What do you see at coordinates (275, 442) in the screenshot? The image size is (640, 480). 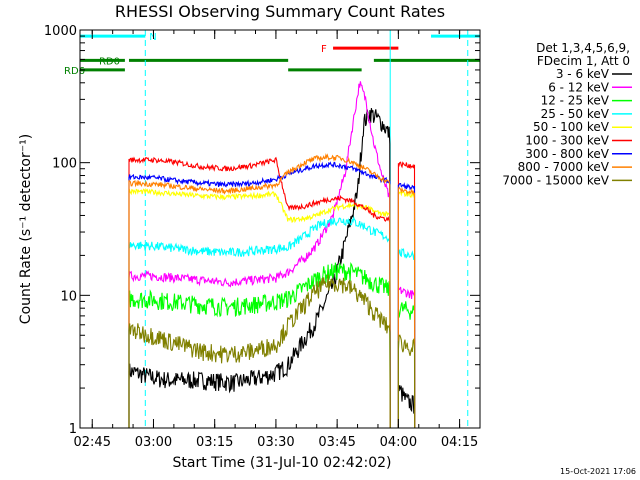 I see `x-tick-label: 03:30` at bounding box center [275, 442].